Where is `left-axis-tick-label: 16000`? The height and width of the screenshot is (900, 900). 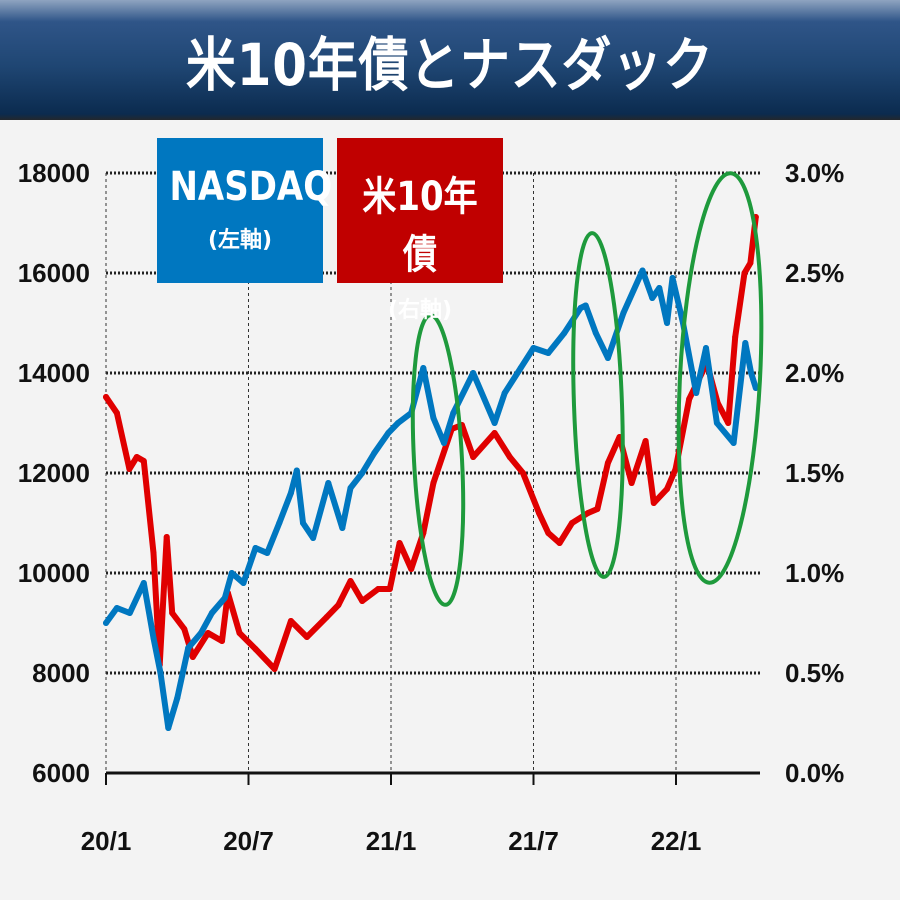 left-axis-tick-label: 16000 is located at coordinates (54, 273).